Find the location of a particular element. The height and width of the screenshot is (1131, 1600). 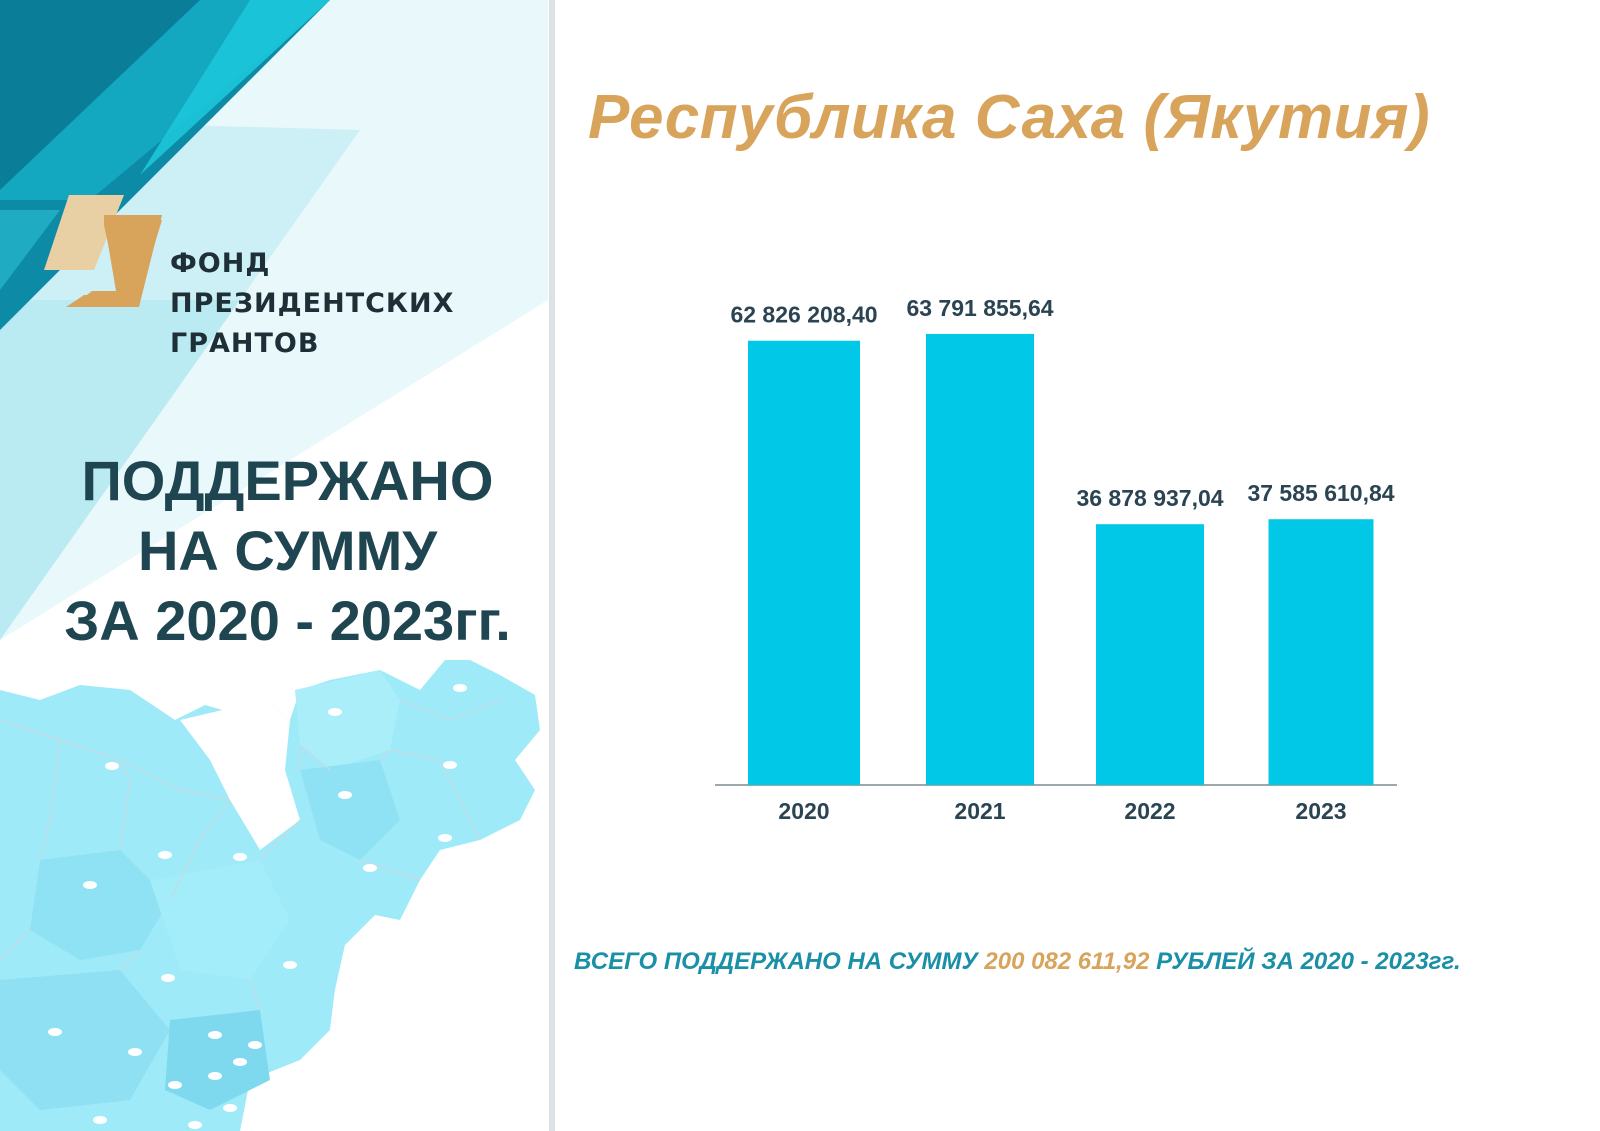

bar-2020 is located at coordinates (804, 562).